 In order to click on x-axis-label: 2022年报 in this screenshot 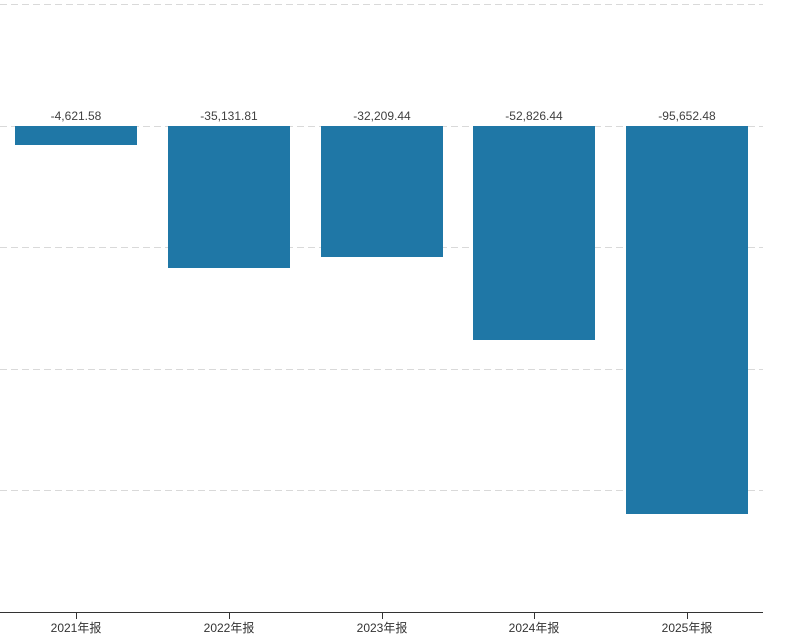, I will do `click(229, 628)`.